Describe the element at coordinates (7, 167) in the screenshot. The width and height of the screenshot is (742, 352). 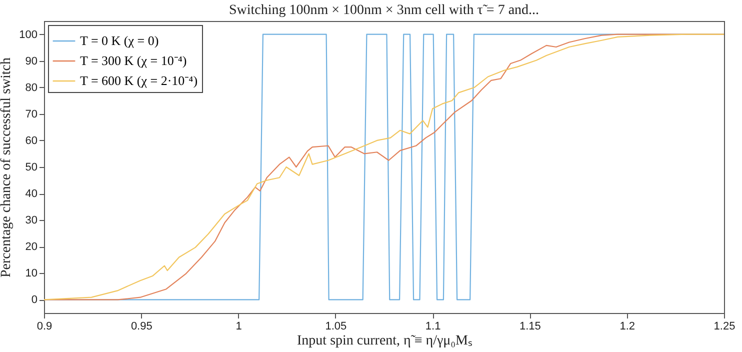
I see `y-axis-title: Percentage chance of successful switch` at that location.